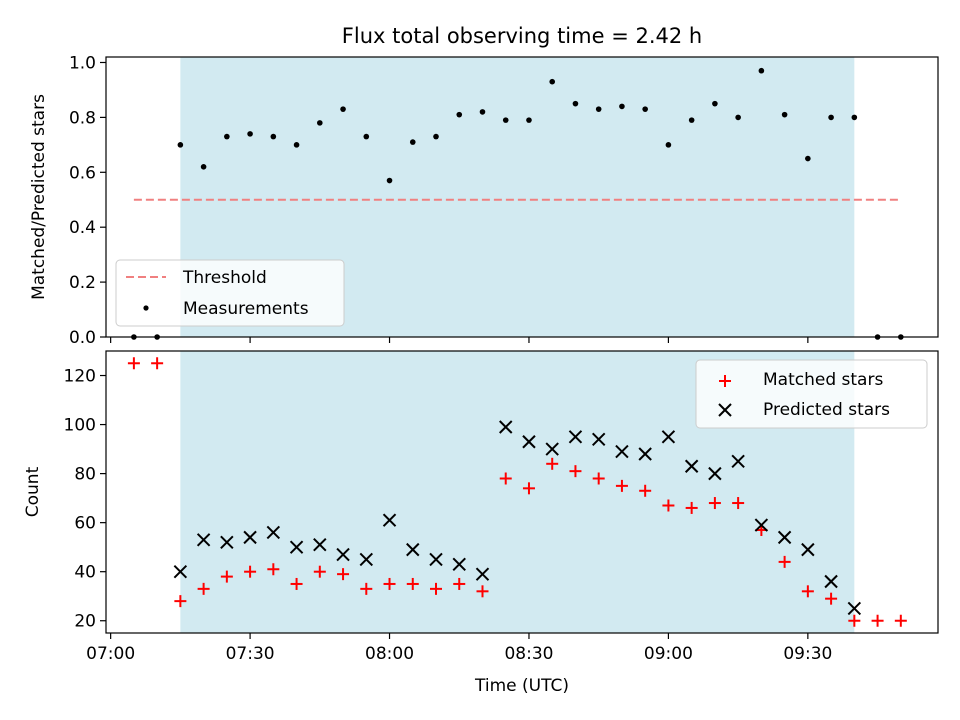  Describe the element at coordinates (82, 338) in the screenshot. I see `top-y-tick-label: 0.0` at that location.